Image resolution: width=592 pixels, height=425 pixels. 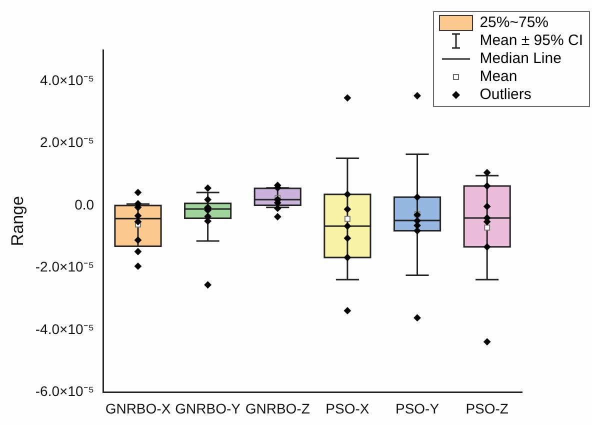 I want to click on y-tick-label: -2.0×10⁻⁵, so click(x=64, y=266).